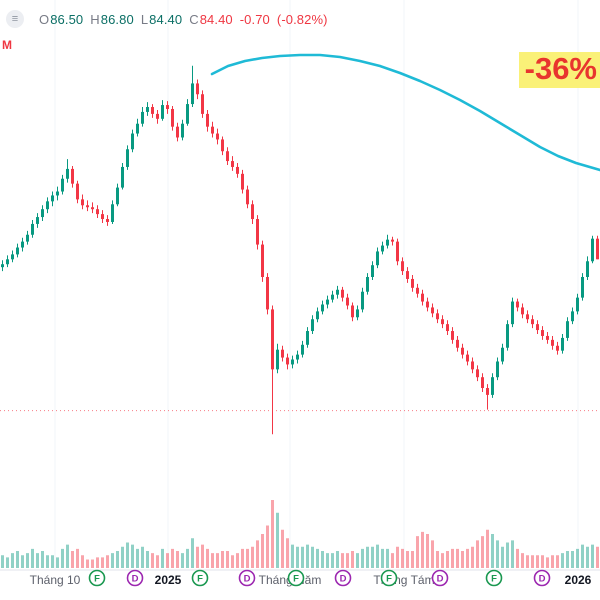 The height and width of the screenshot is (600, 600). I want to click on menu-icon: ≡, so click(15, 19).